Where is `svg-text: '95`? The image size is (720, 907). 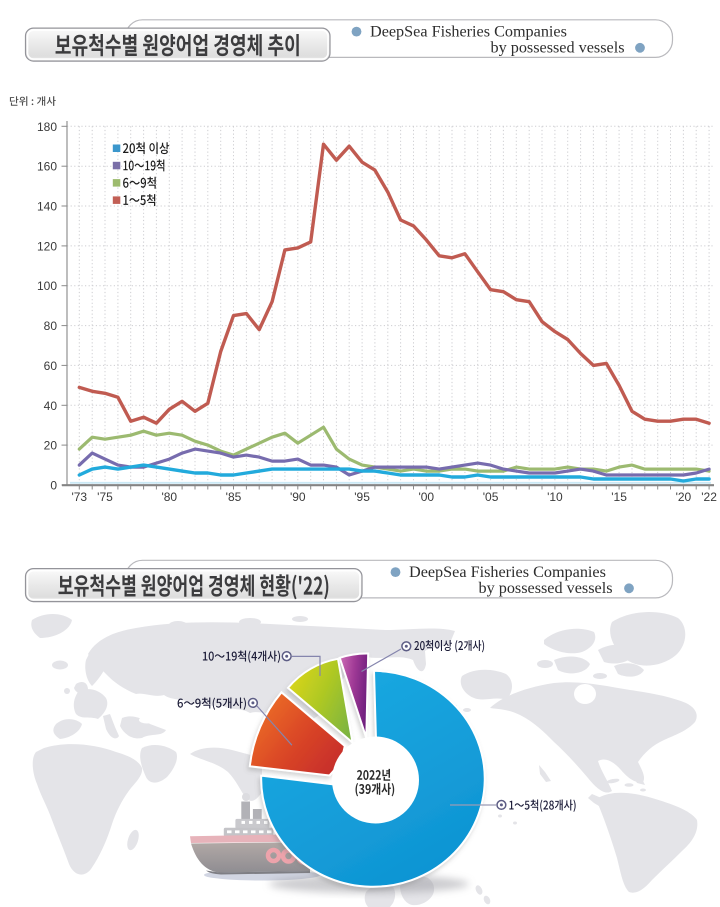 svg-text: '95 is located at coordinates (362, 497).